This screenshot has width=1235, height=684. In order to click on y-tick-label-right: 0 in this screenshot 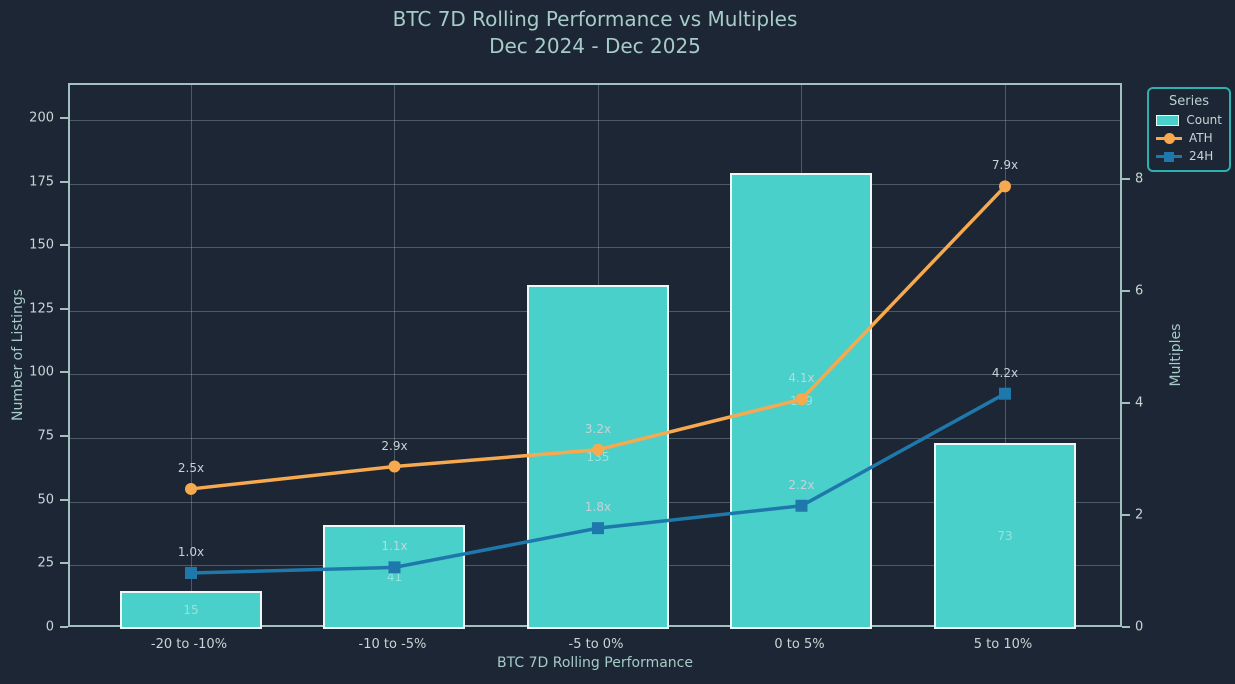, I will do `click(1139, 627)`.